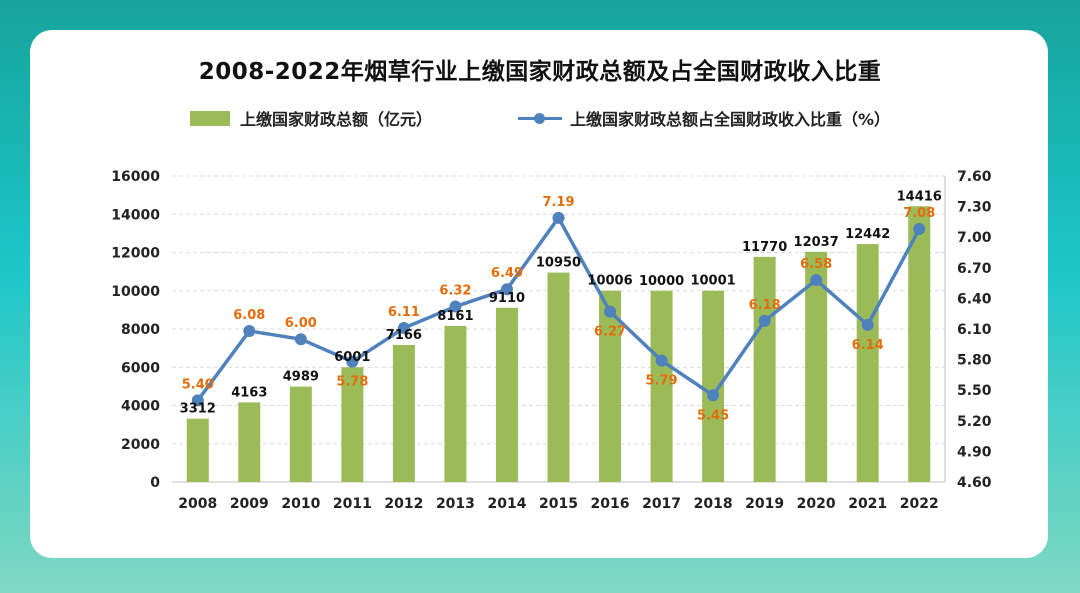  Describe the element at coordinates (507, 273) in the screenshot. I see `line-value-label: 6.49` at that location.